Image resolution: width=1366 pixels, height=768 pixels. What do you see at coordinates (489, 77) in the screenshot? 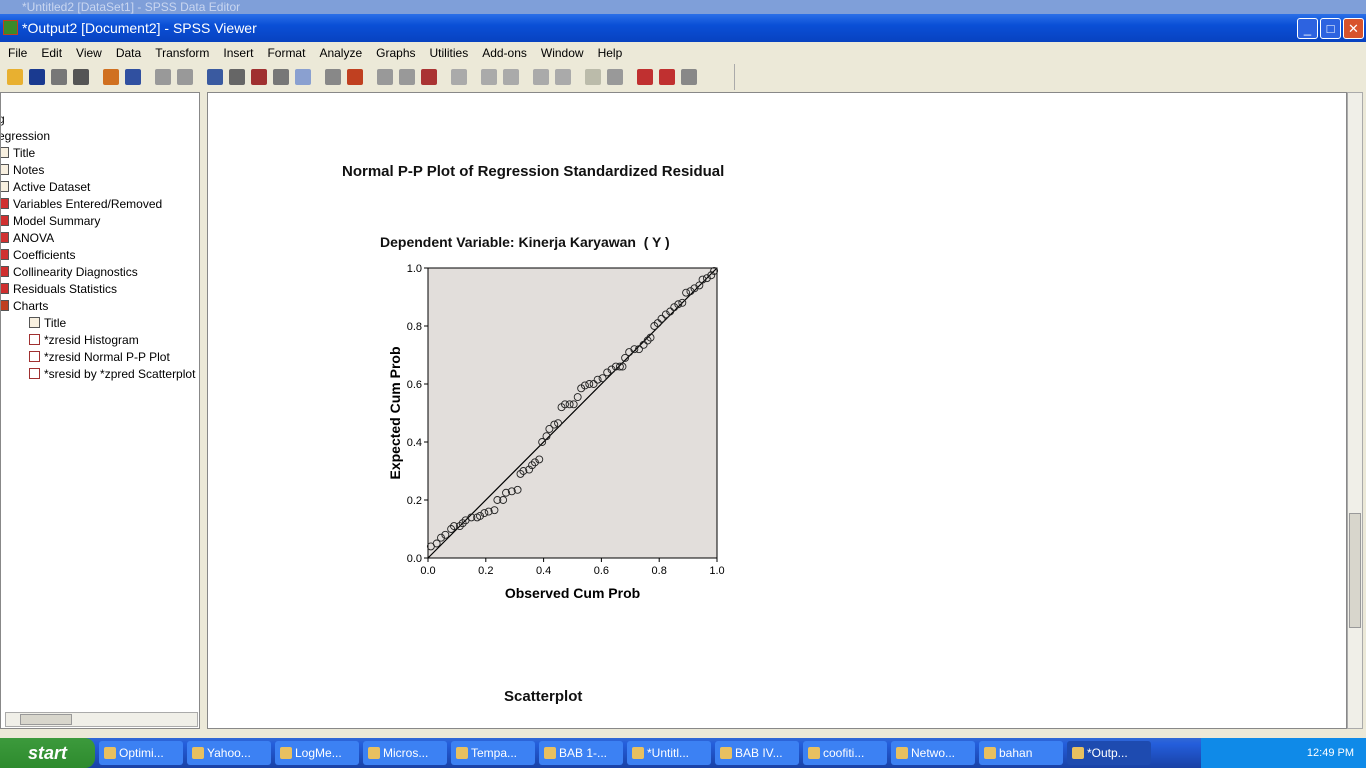
I see `promote-icon` at bounding box center [489, 77].